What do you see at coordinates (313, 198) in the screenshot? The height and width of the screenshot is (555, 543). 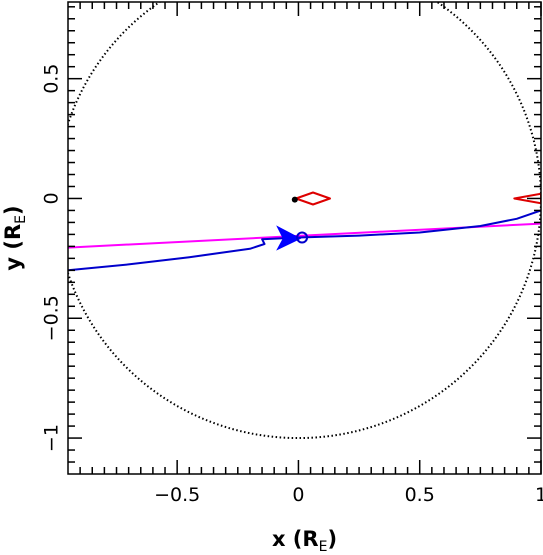 I see `central-caustic` at bounding box center [313, 198].